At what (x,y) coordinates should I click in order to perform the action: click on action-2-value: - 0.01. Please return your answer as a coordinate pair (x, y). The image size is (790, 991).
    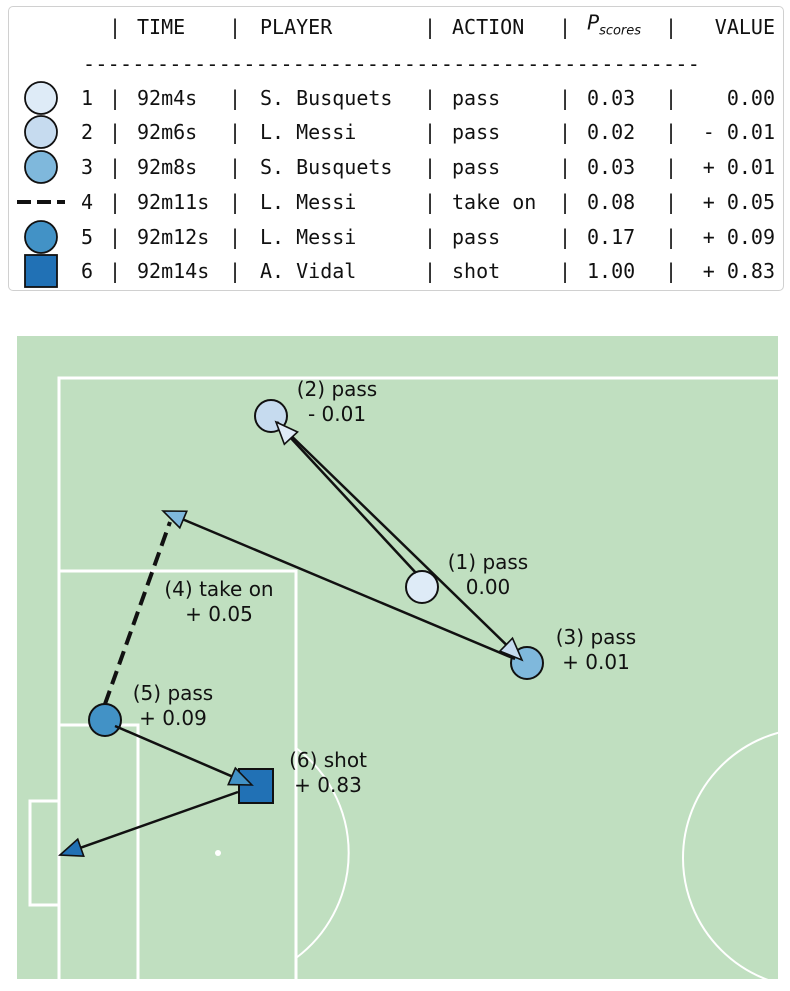
    Looking at the image, I should click on (337, 414).